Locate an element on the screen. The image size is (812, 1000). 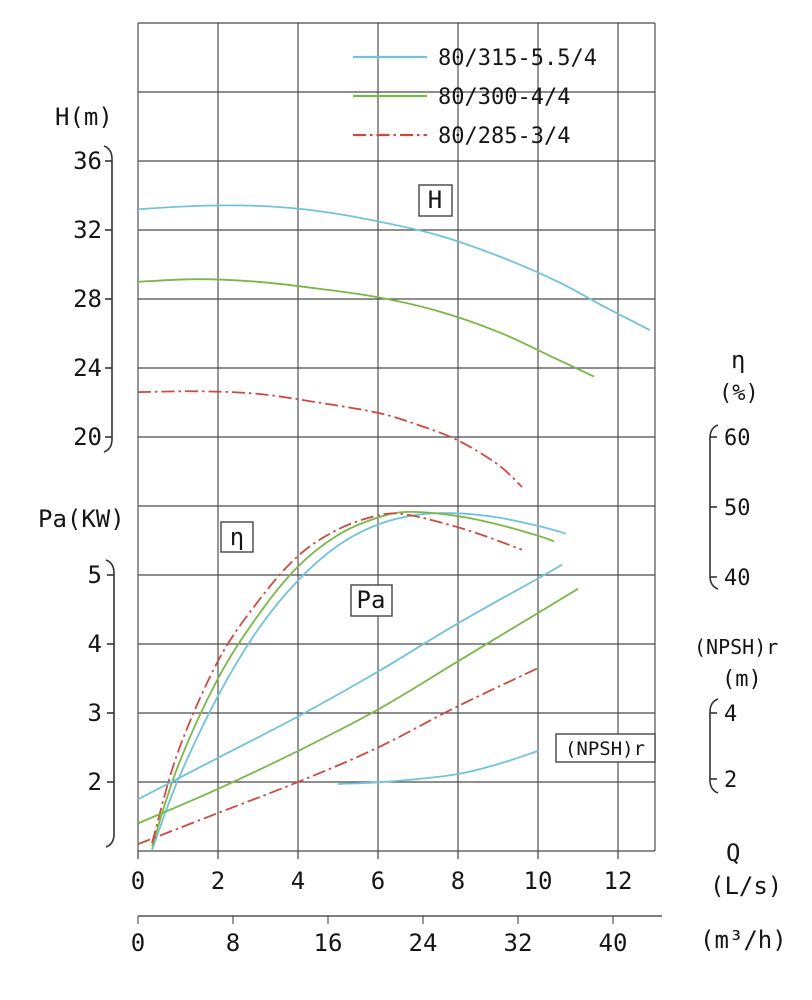
npsh-axis-ruler is located at coordinates (714, 746).